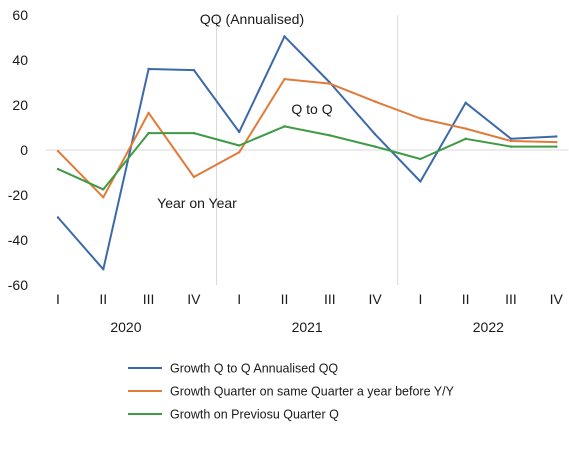 The image size is (569, 449). I want to click on annotation-label: Q to Q, so click(311, 109).